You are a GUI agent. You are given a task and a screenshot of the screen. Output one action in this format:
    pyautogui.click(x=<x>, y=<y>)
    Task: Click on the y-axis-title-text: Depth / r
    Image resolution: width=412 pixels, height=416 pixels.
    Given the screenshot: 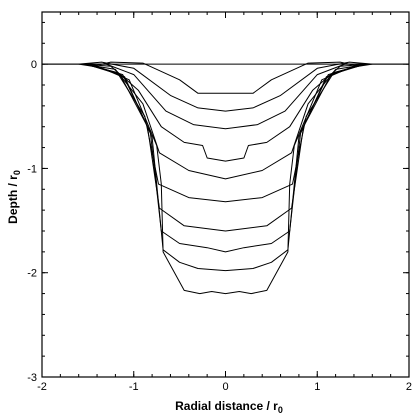 What is the action you would take?
    pyautogui.click(x=13, y=199)
    